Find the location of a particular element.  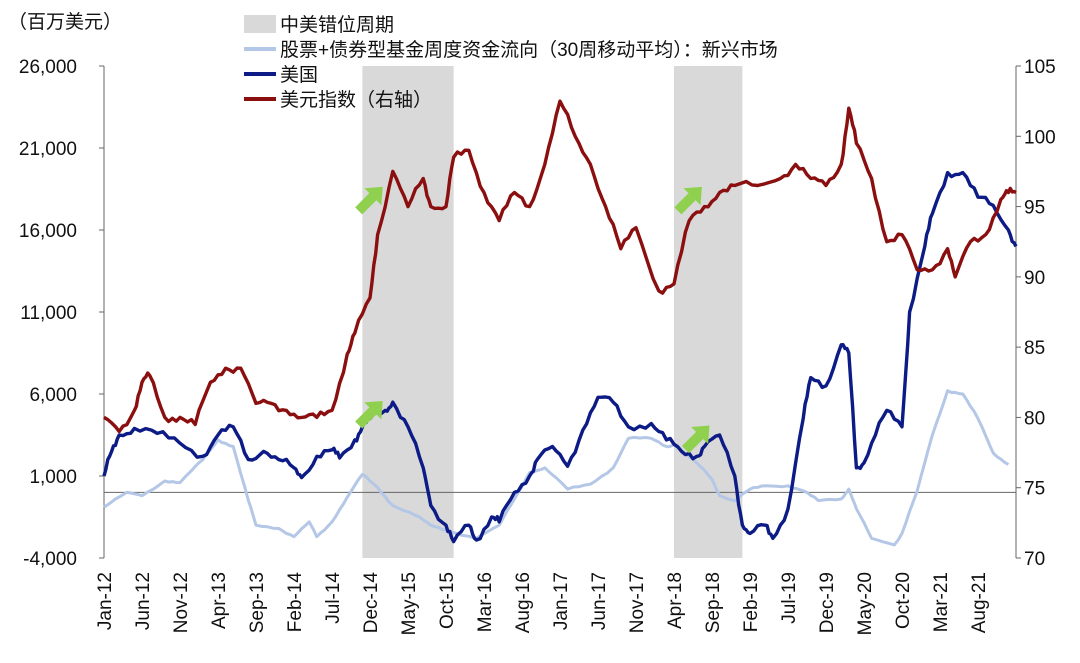

x-tick-label-4: Sep-13 is located at coordinates (257, 602).